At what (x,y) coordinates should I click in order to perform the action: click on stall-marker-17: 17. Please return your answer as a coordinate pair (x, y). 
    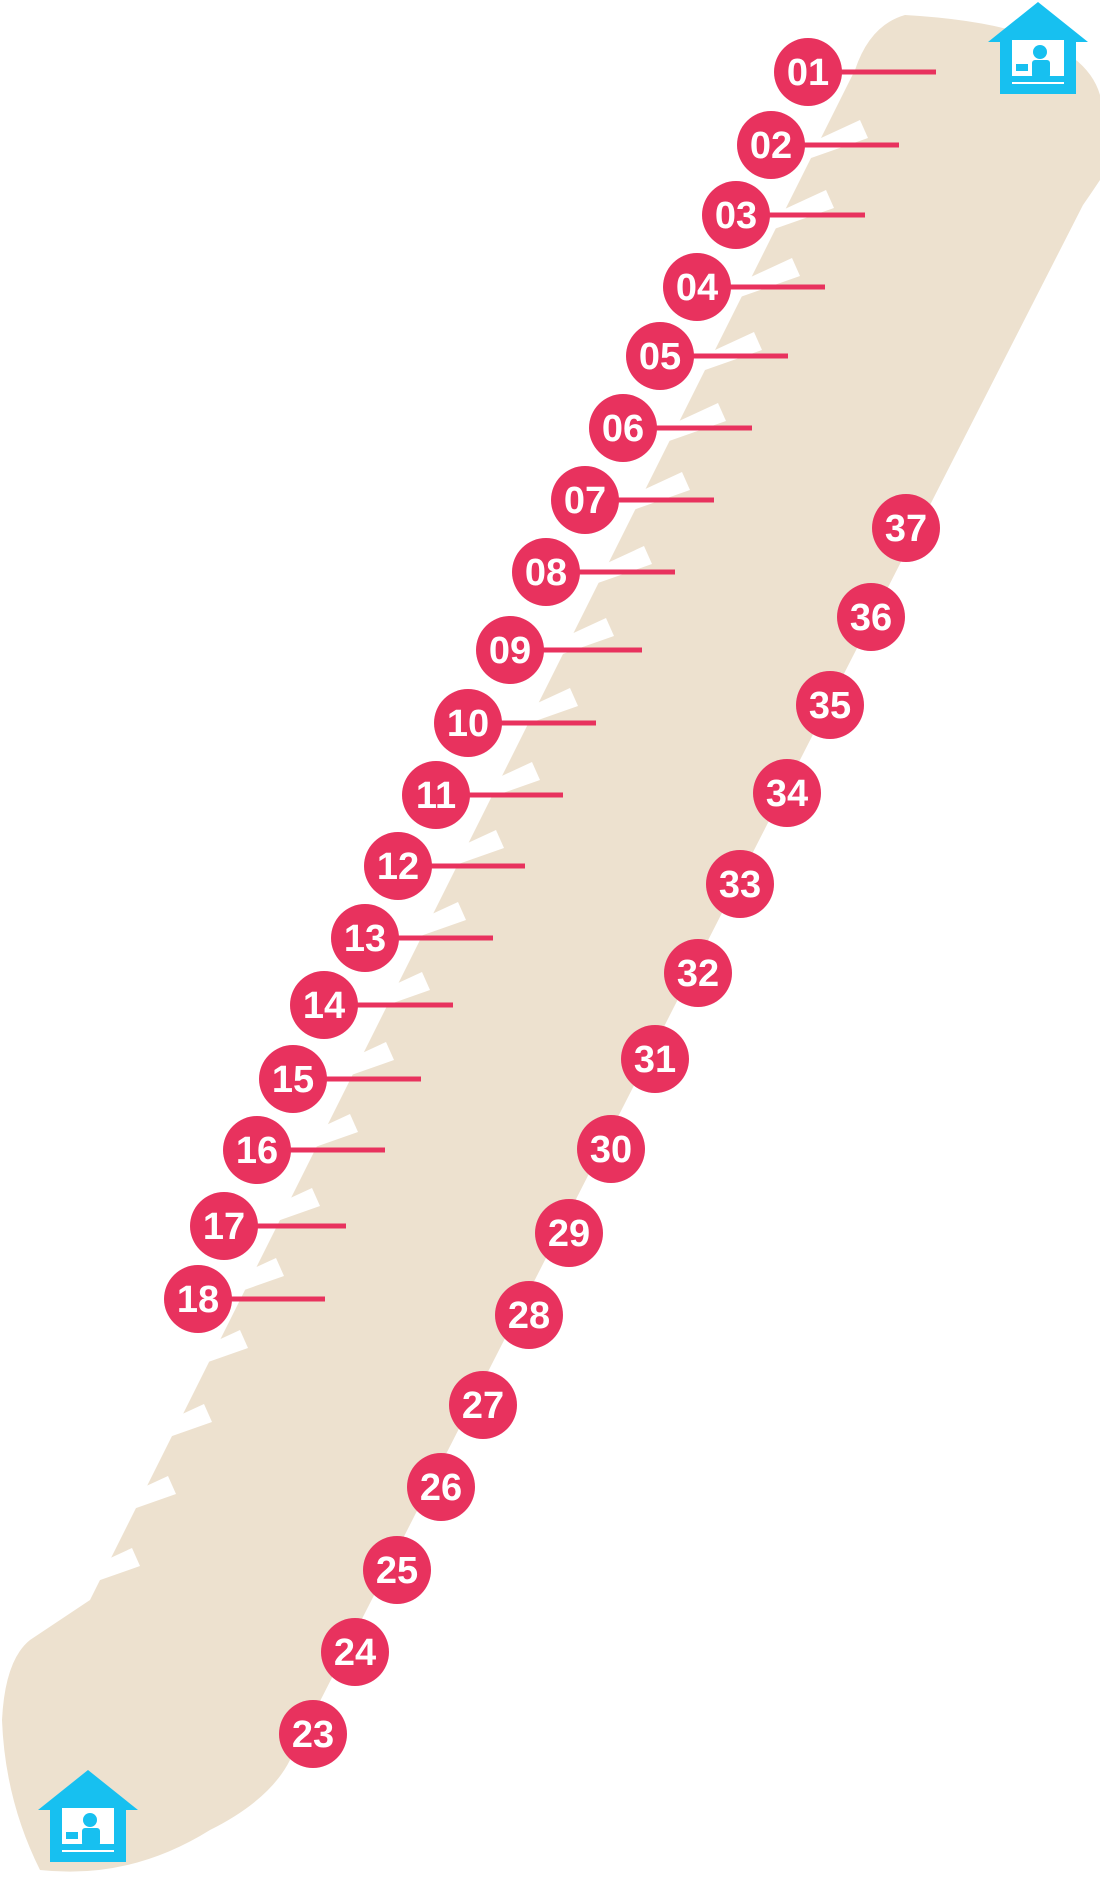
    Looking at the image, I should click on (268, 1226).